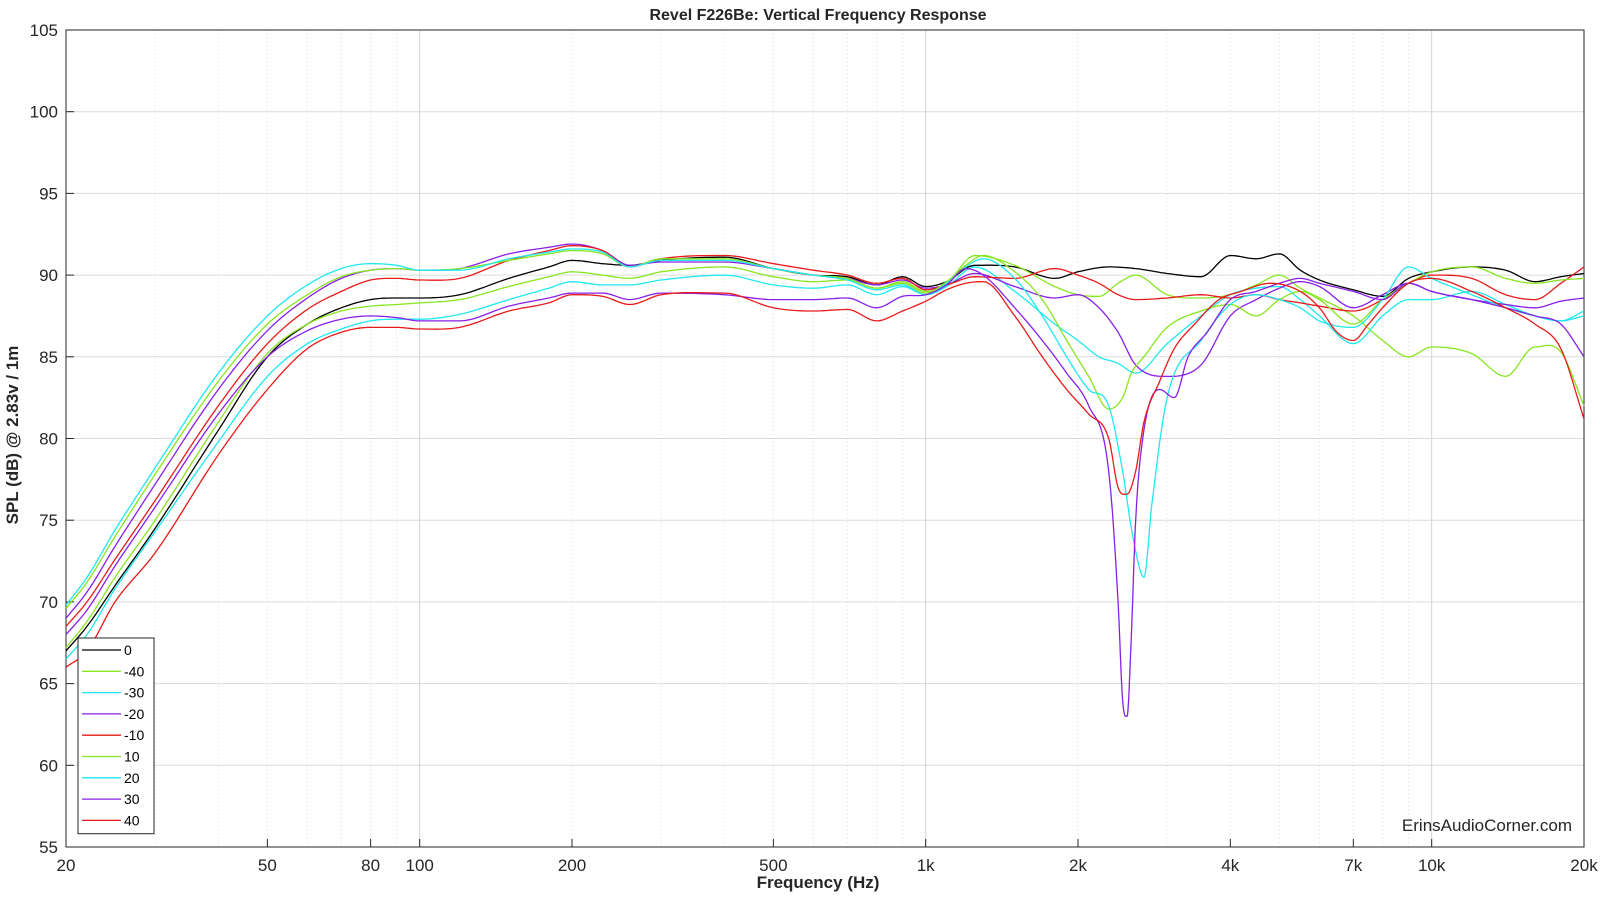  What do you see at coordinates (370, 865) in the screenshot?
I see `x-tick-label: 80` at bounding box center [370, 865].